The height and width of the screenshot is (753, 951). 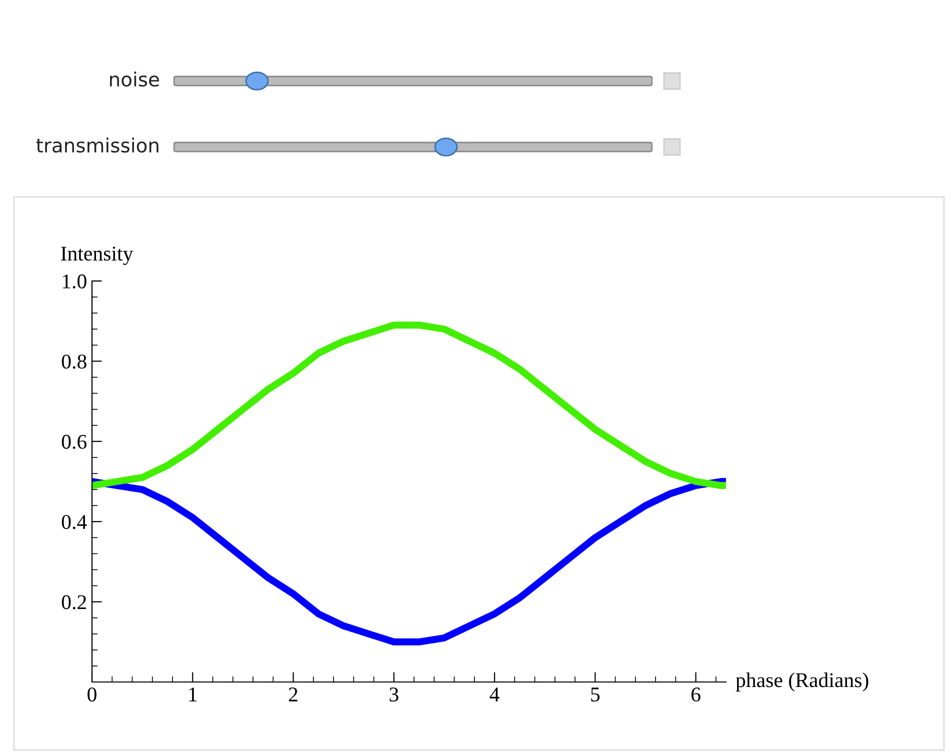 I want to click on x-tick-label: 1, so click(x=193, y=695).